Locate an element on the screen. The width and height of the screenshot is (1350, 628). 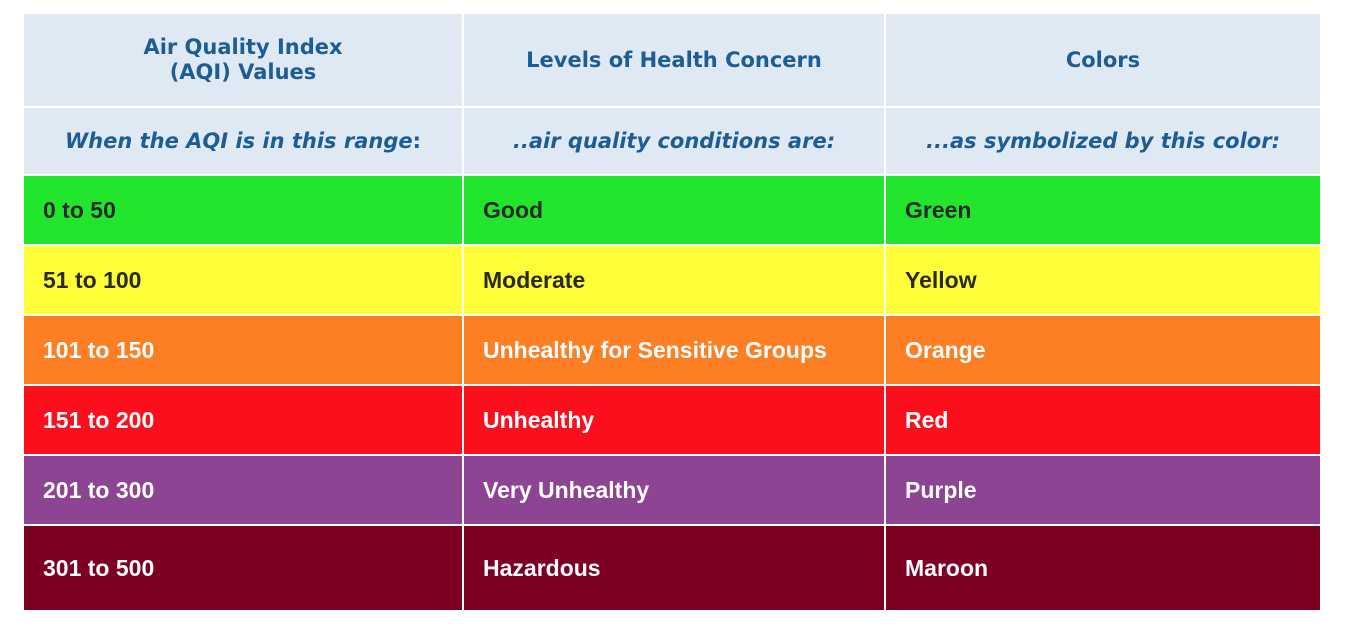
aqi-row-hazardous: 301 to 500 Hazardous Maroon is located at coordinates (672, 567).